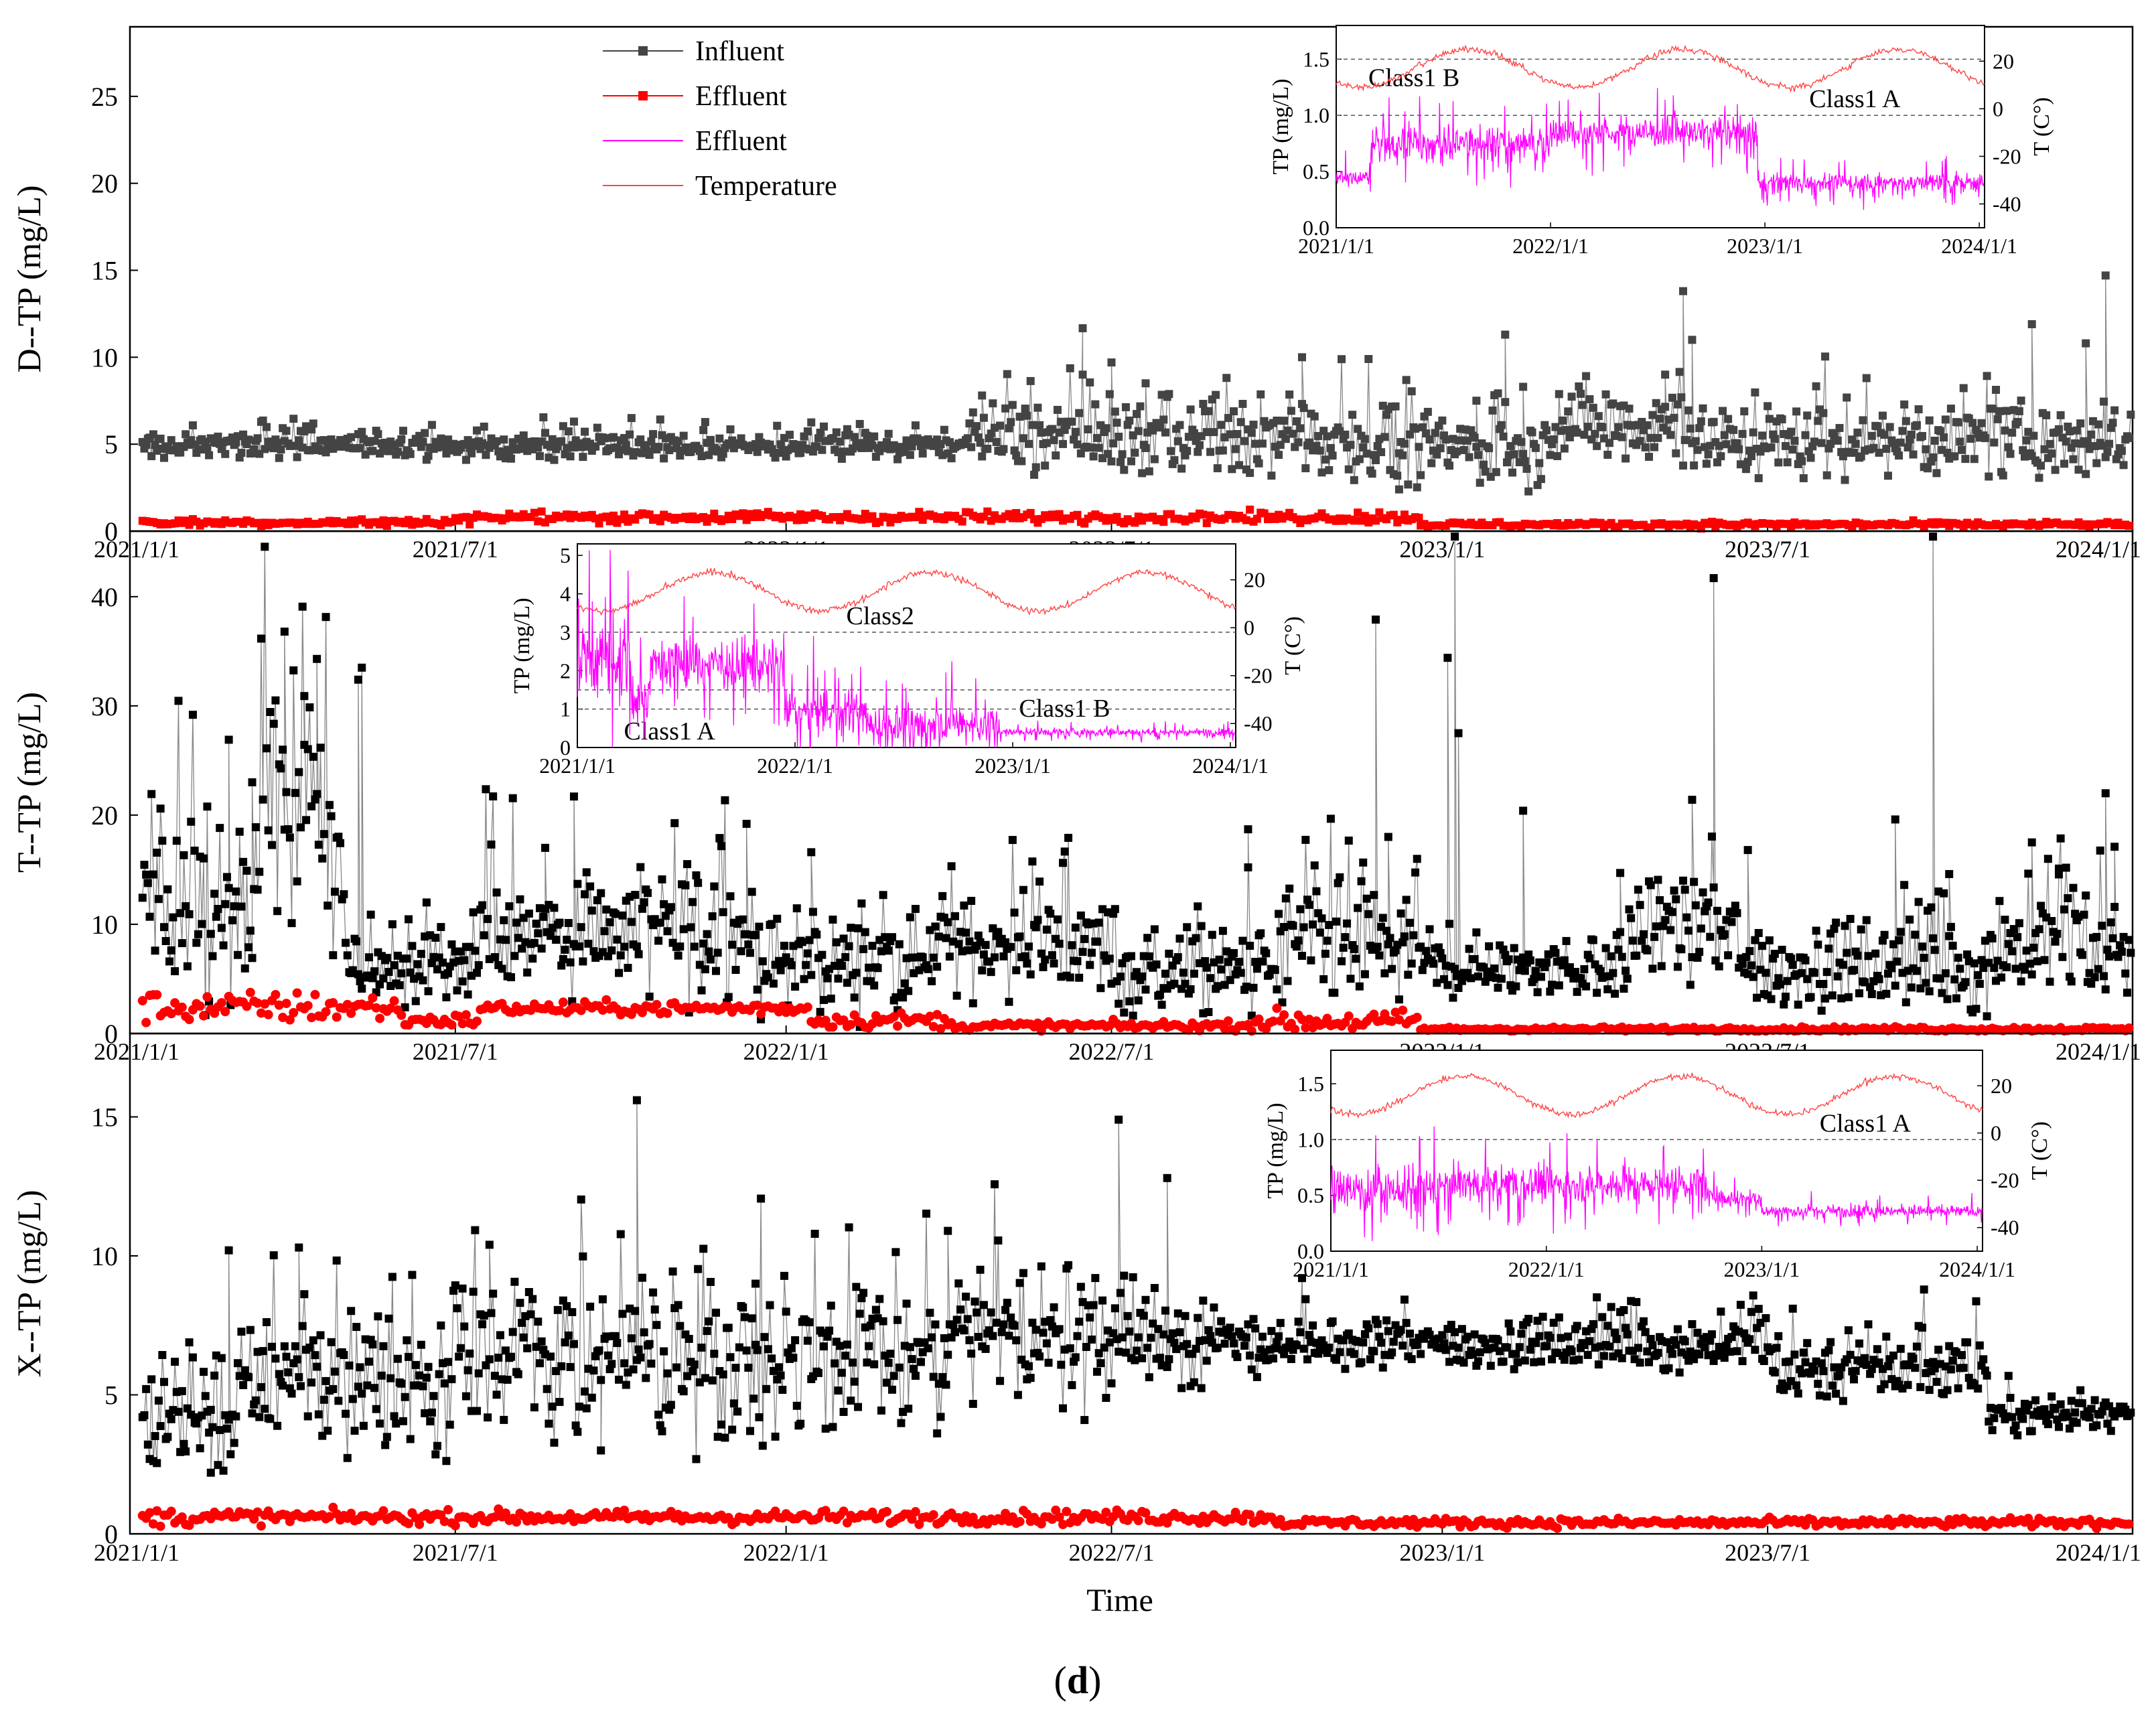  I want to click on inset-y-tick-label: 1.5, so click(1316, 59).